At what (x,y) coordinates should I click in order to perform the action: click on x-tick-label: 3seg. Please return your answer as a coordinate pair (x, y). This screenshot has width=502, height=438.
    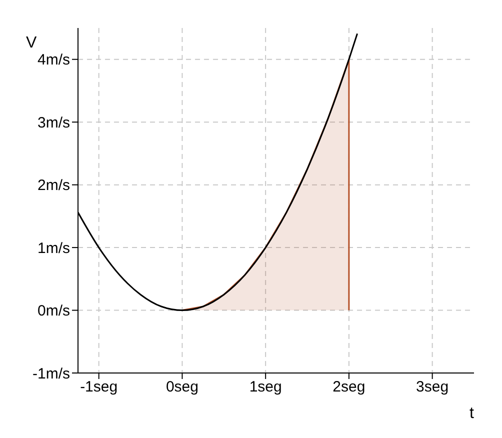
    Looking at the image, I should click on (432, 387).